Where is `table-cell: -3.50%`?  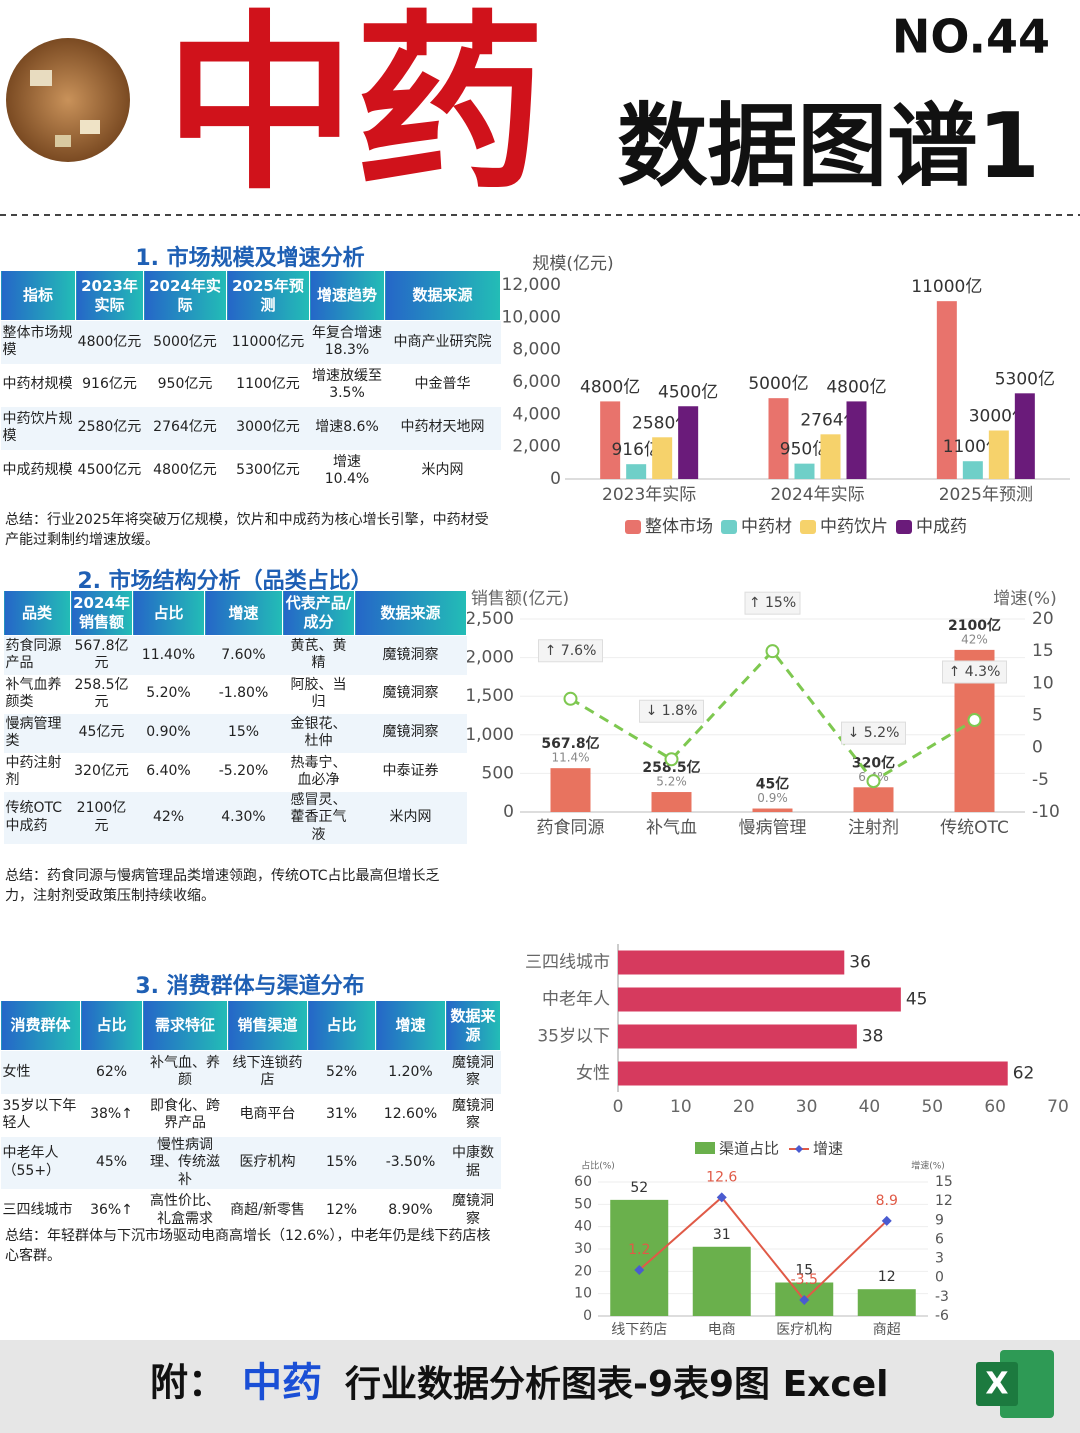
table-cell: -3.50% is located at coordinates (410, 1162).